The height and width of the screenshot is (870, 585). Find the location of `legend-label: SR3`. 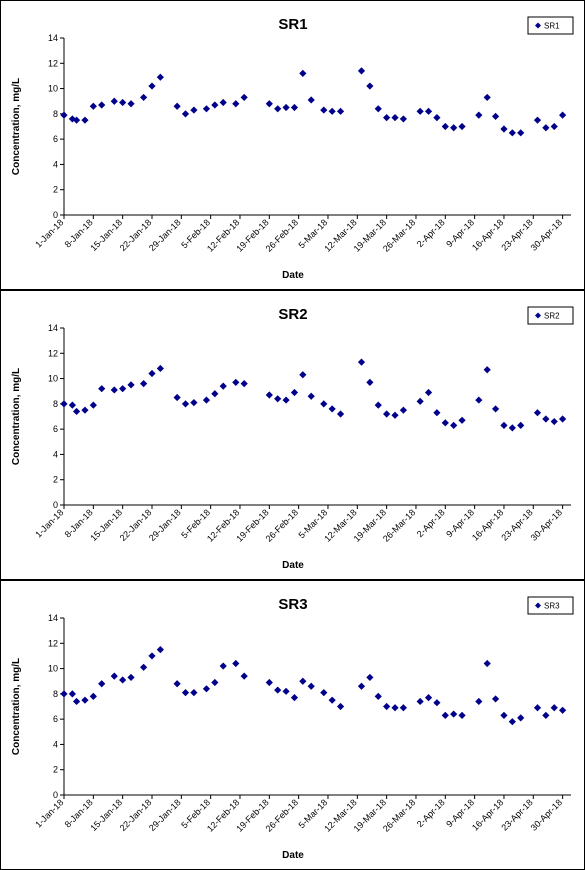

legend-label: SR3 is located at coordinates (552, 606).